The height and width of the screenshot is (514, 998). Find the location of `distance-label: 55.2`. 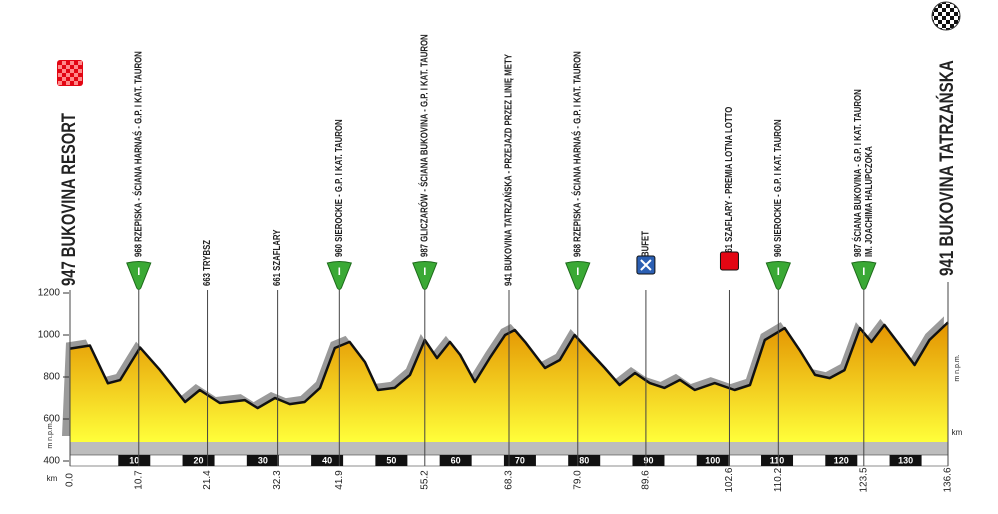

distance-label: 55.2 is located at coordinates (424, 480).